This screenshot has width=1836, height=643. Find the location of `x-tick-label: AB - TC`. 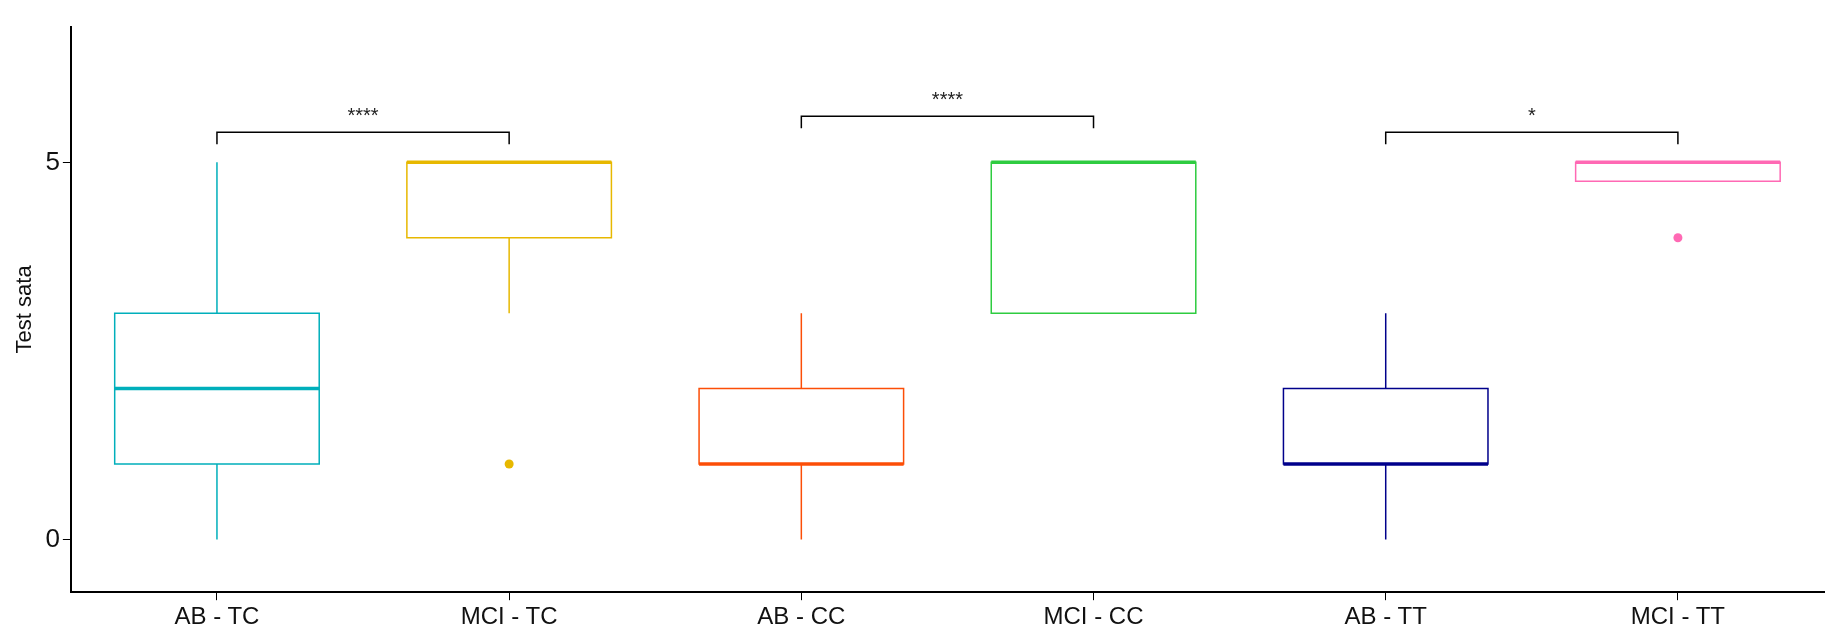

x-tick-label: AB - TC is located at coordinates (217, 616).